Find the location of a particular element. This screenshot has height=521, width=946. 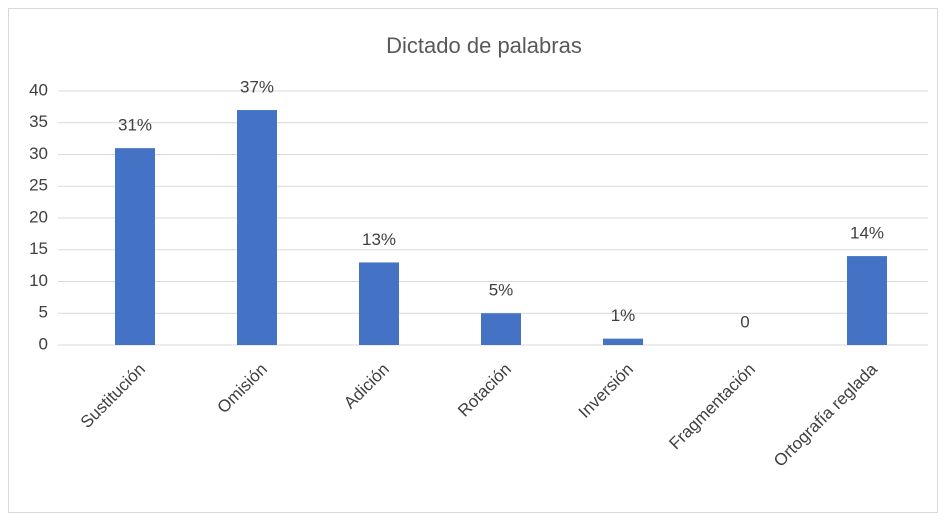

y-tick-label: 5 is located at coordinates (43, 312).